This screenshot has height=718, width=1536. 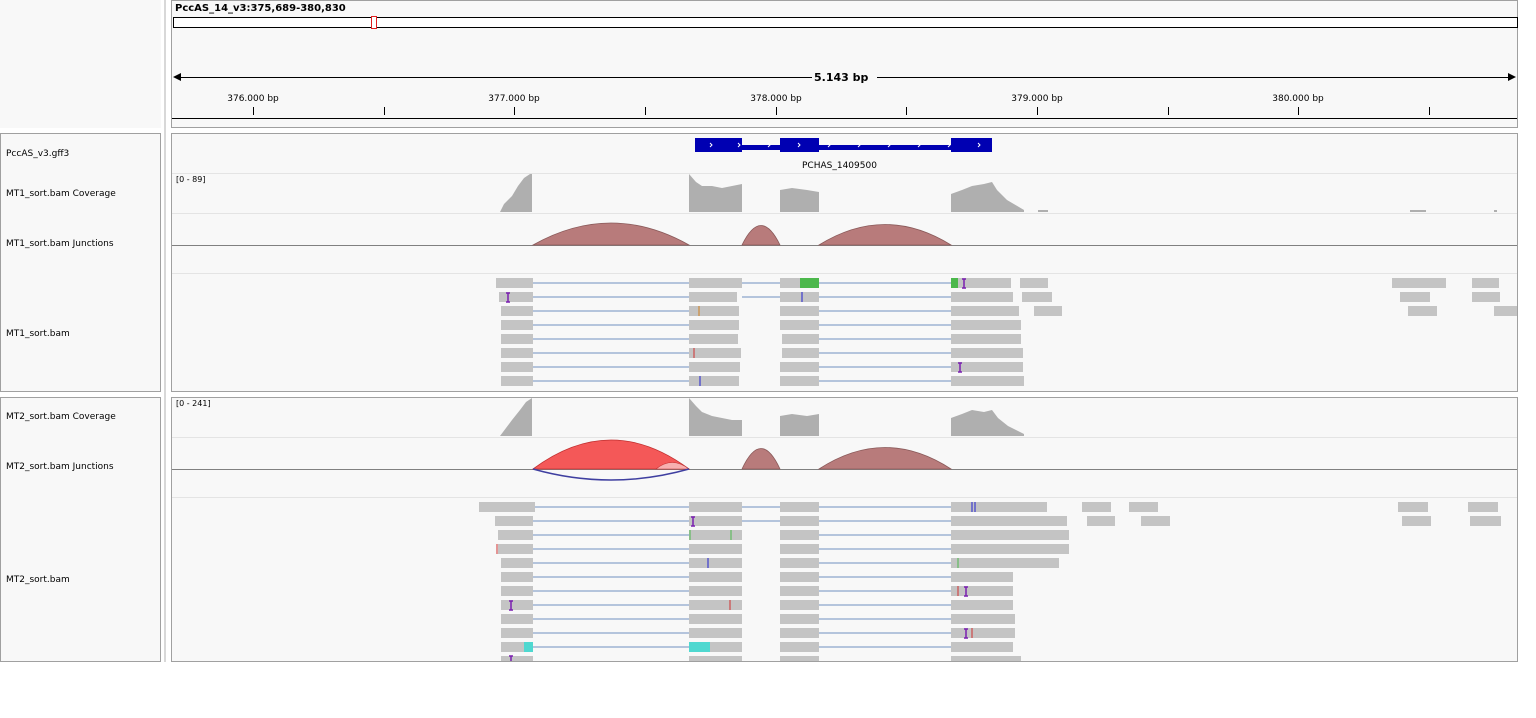 What do you see at coordinates (61, 194) in the screenshot?
I see `track-name-mt1-coverage: MT1_sort.bam Coverage` at bounding box center [61, 194].